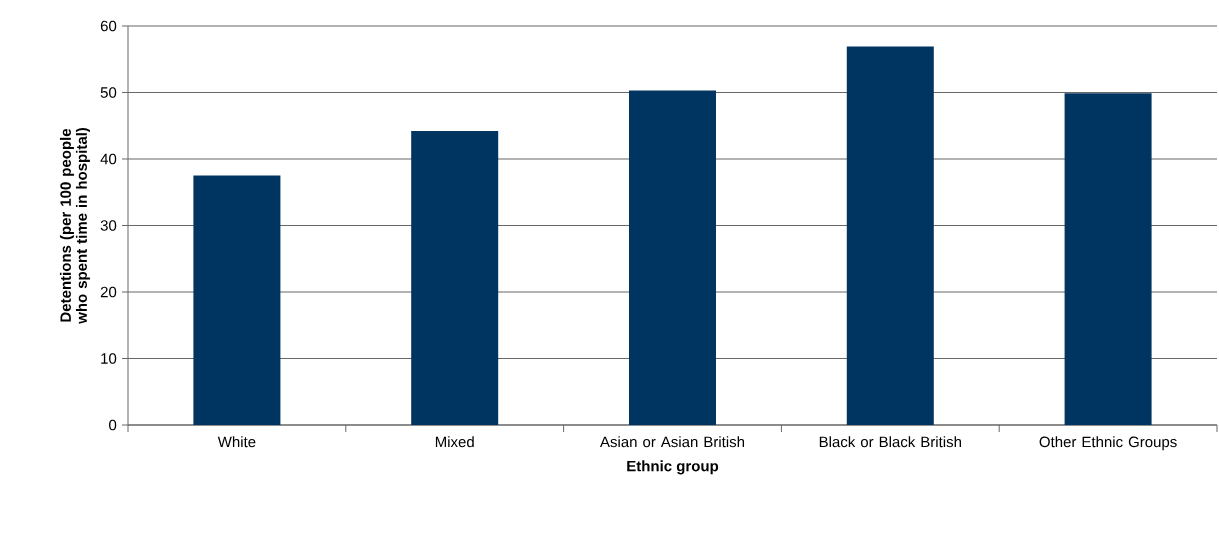 The image size is (1219, 538). I want to click on x-tick-label: Other Ethnic Groups, so click(1108, 443).